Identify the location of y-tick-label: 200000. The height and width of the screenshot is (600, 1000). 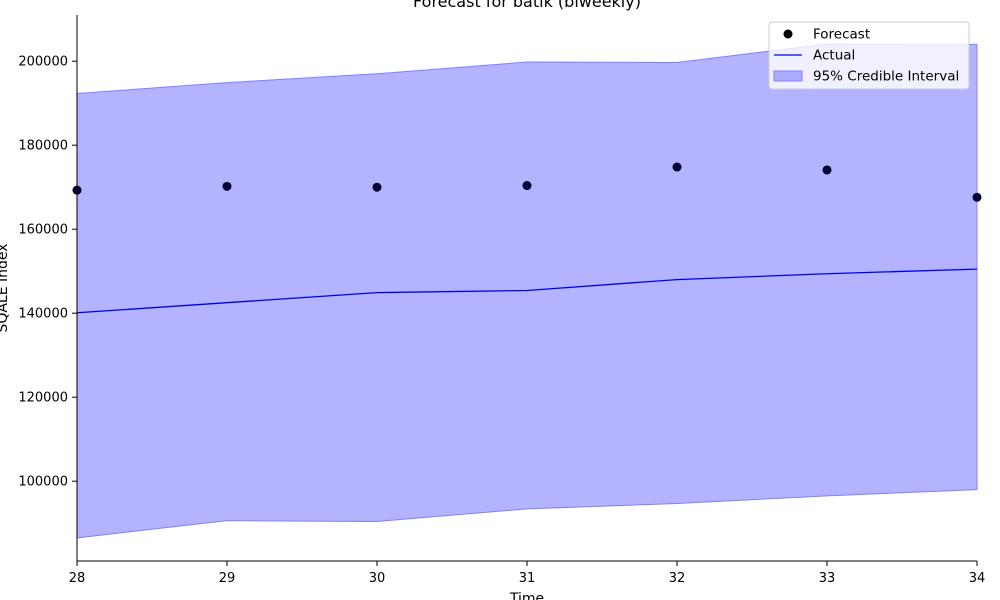
(43, 62).